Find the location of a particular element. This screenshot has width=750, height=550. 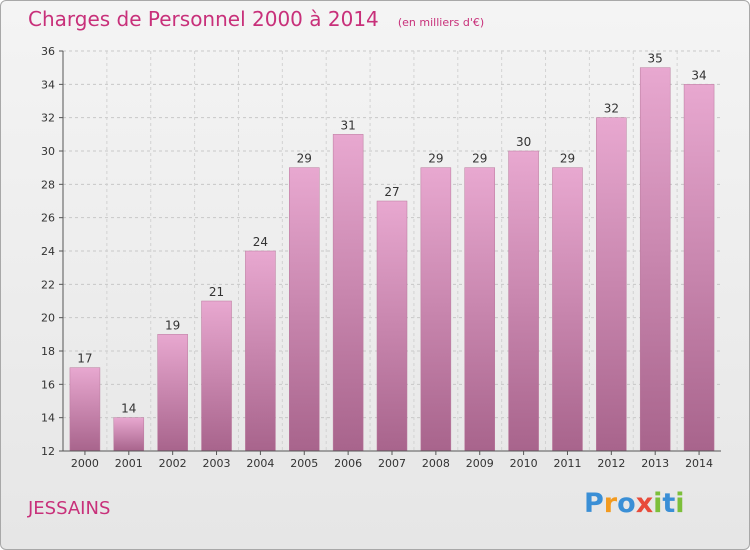

x-tick-label: 2009 is located at coordinates (480, 463).